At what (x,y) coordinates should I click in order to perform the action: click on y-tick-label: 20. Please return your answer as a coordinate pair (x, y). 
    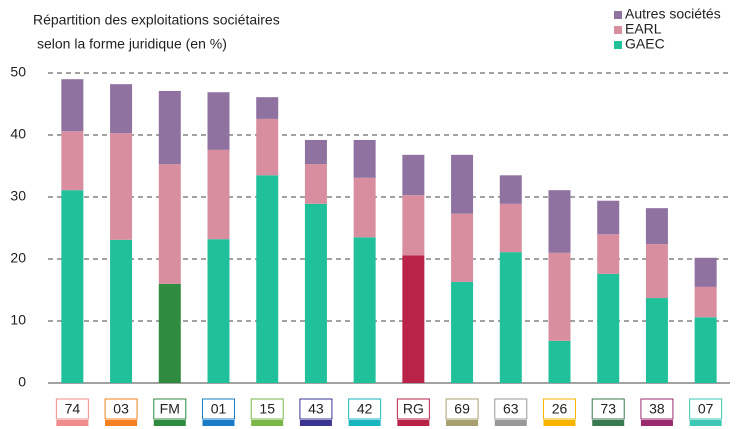
    Looking at the image, I should click on (18, 258).